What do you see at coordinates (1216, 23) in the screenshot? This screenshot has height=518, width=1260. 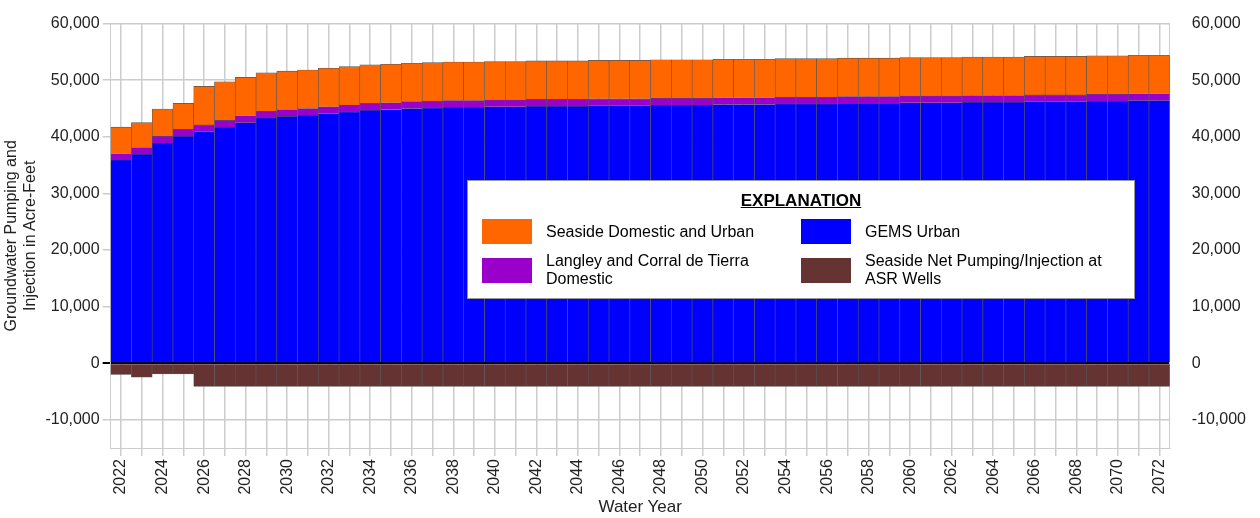 I see `y2-tick-label: 60,000` at bounding box center [1216, 23].